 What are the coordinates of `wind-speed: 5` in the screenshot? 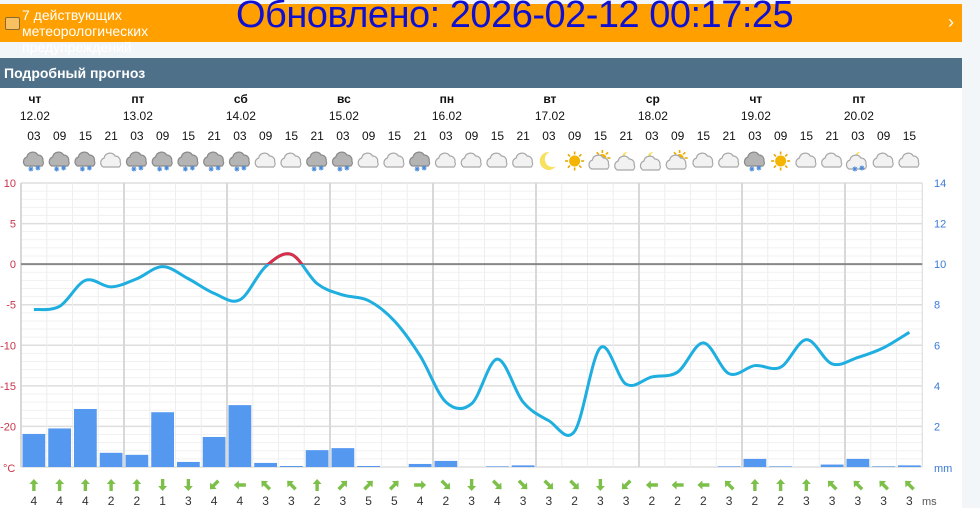 It's located at (394, 501).